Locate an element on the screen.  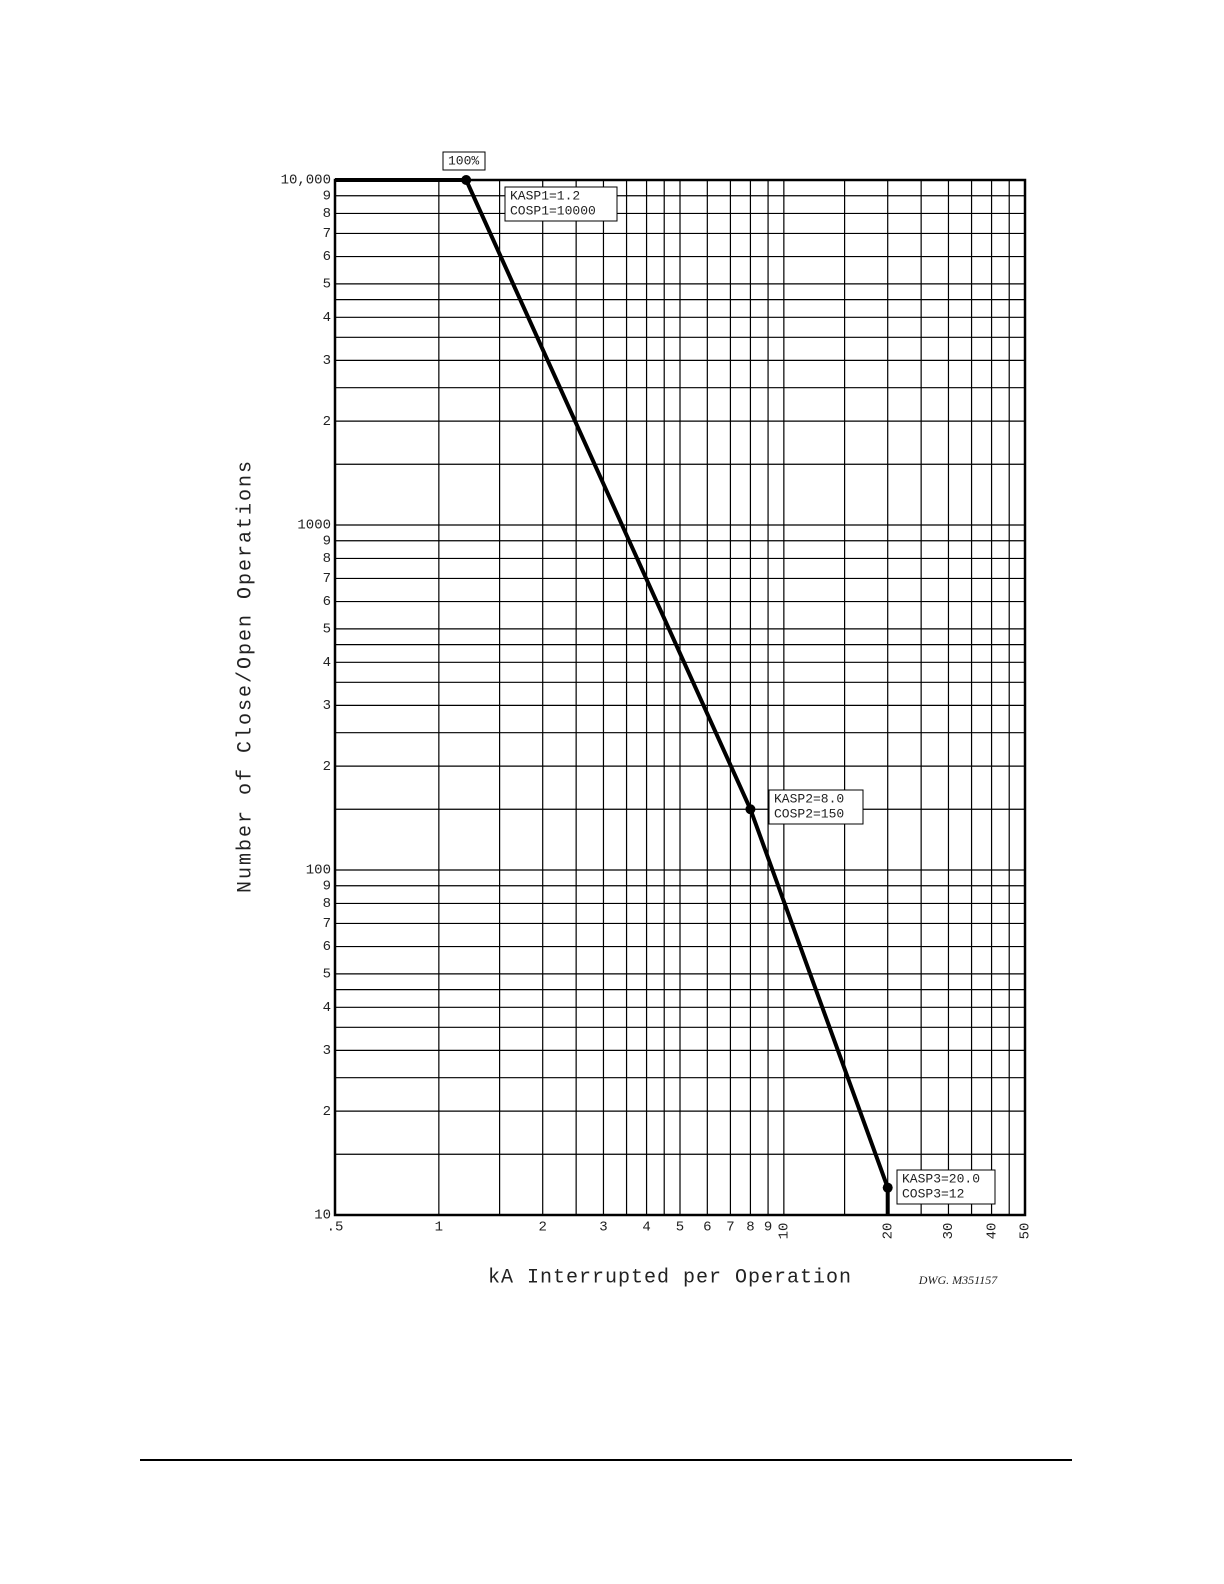
annotation-text: COSP3=12 is located at coordinates (933, 1193).